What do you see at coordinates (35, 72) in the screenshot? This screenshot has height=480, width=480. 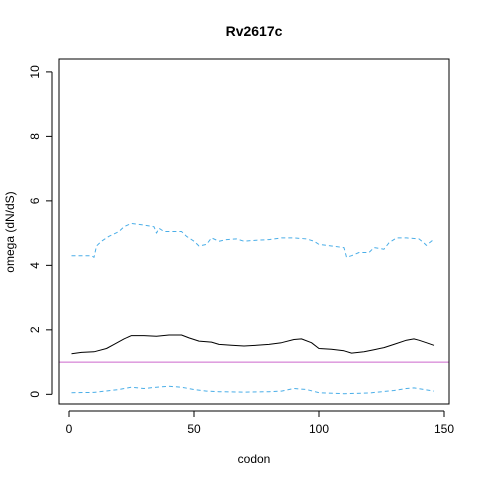 I see `y-tick-label: 10` at bounding box center [35, 72].